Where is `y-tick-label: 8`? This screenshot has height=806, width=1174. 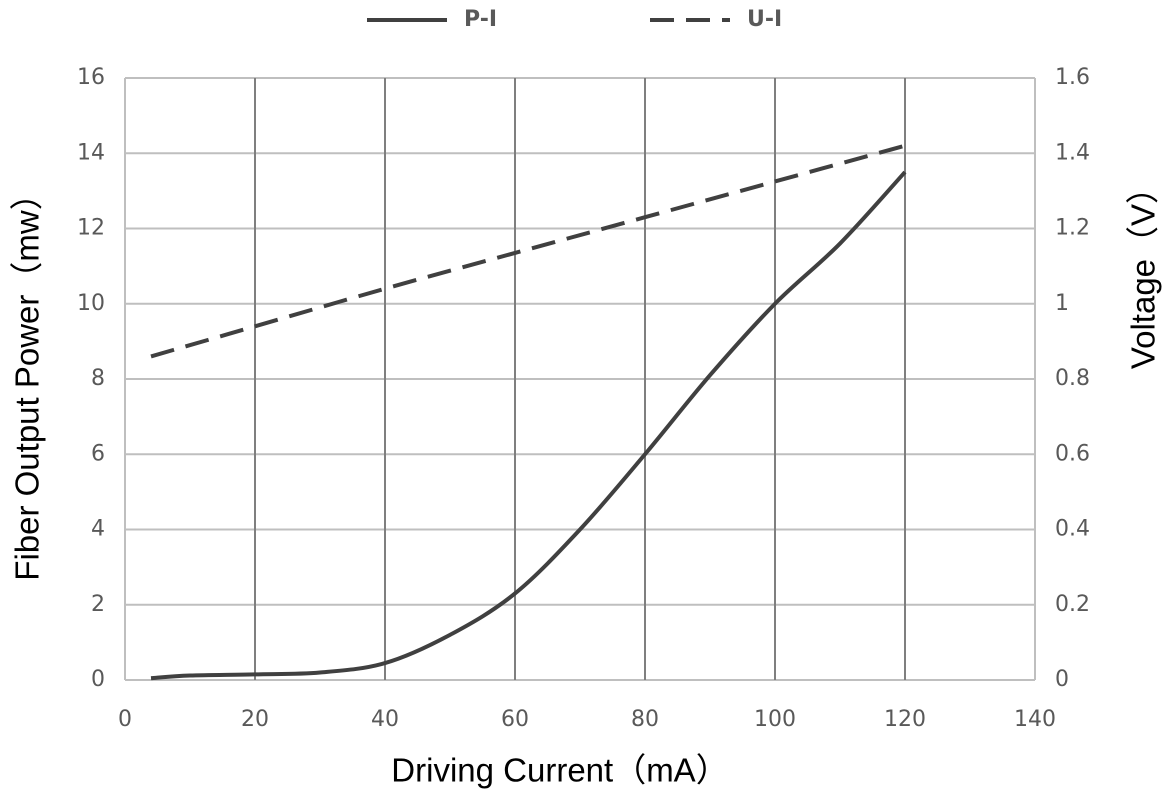
y-tick-label: 8 is located at coordinates (98, 378).